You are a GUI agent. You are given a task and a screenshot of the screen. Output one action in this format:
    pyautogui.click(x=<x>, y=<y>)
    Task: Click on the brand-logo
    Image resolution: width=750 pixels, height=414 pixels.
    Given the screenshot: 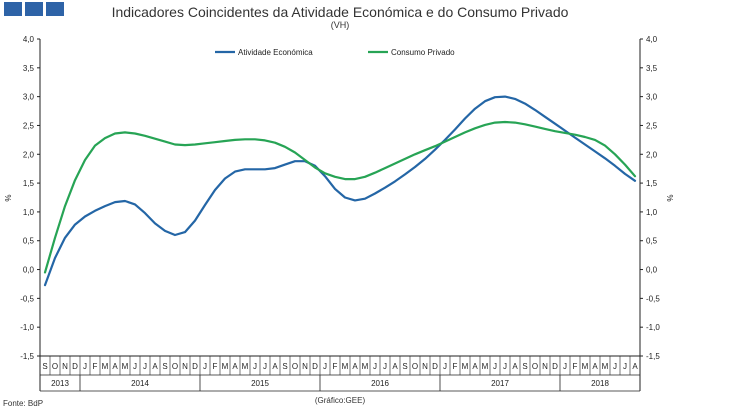 What is the action you would take?
    pyautogui.click(x=34, y=9)
    